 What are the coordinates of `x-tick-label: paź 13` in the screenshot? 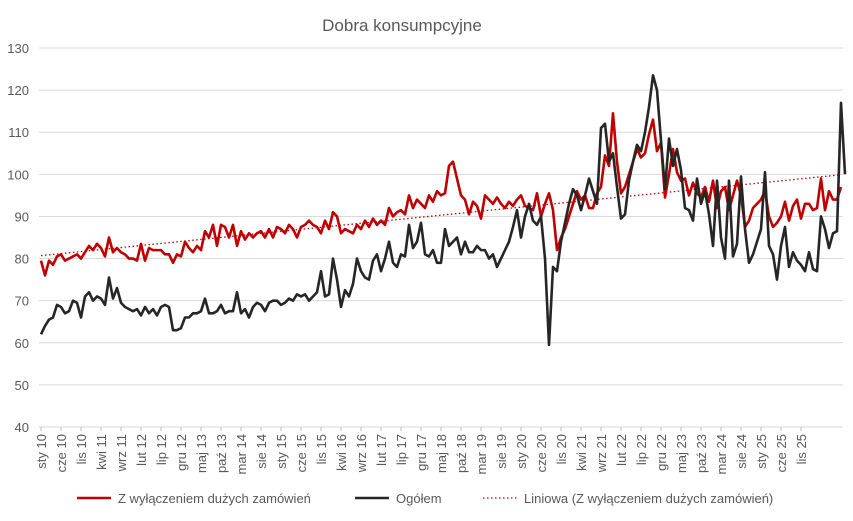 It's located at (221, 453).